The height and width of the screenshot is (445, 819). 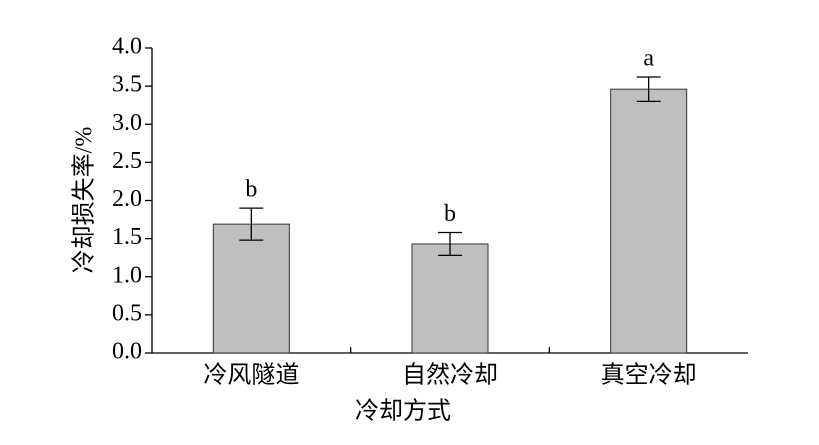 I want to click on significance-label: a, so click(x=648, y=58).